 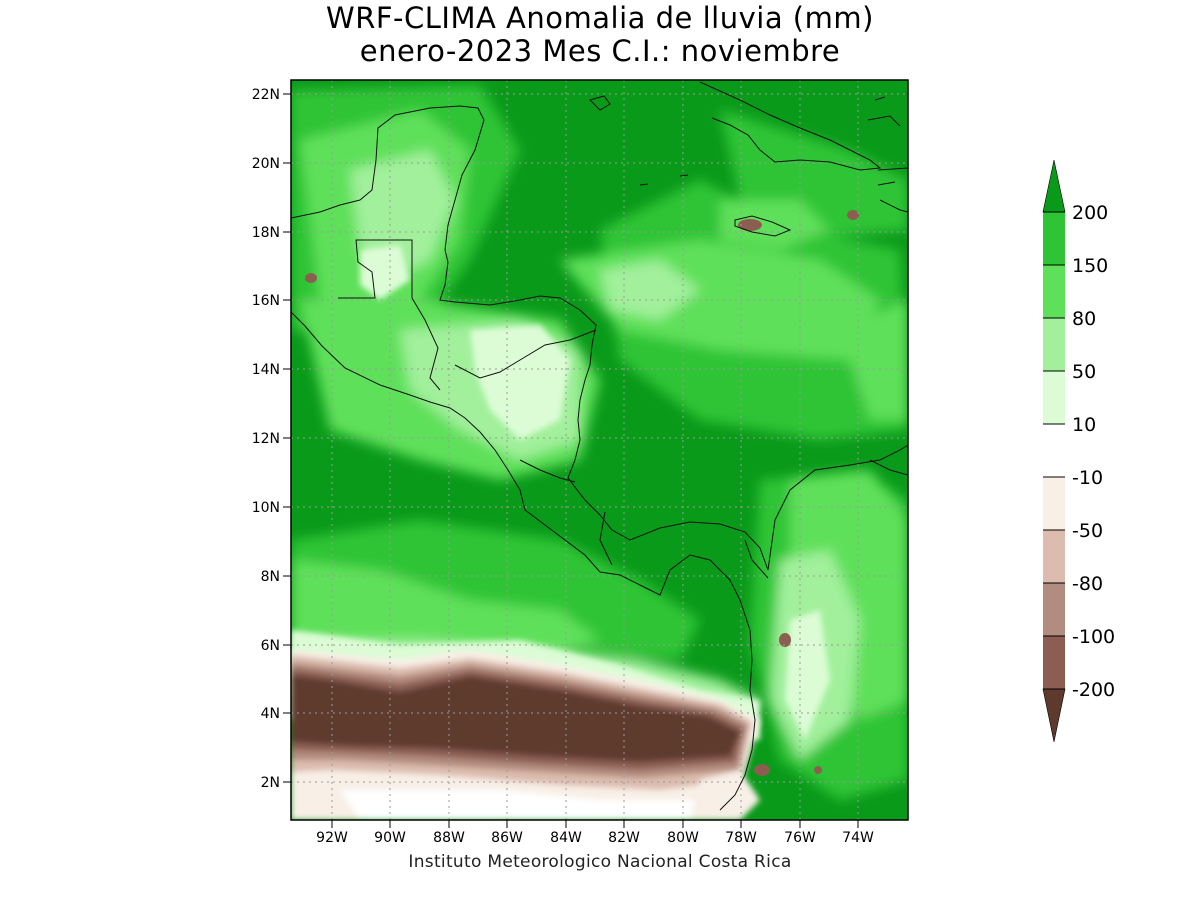 I want to click on coast-bahamas, so click(x=884, y=111).